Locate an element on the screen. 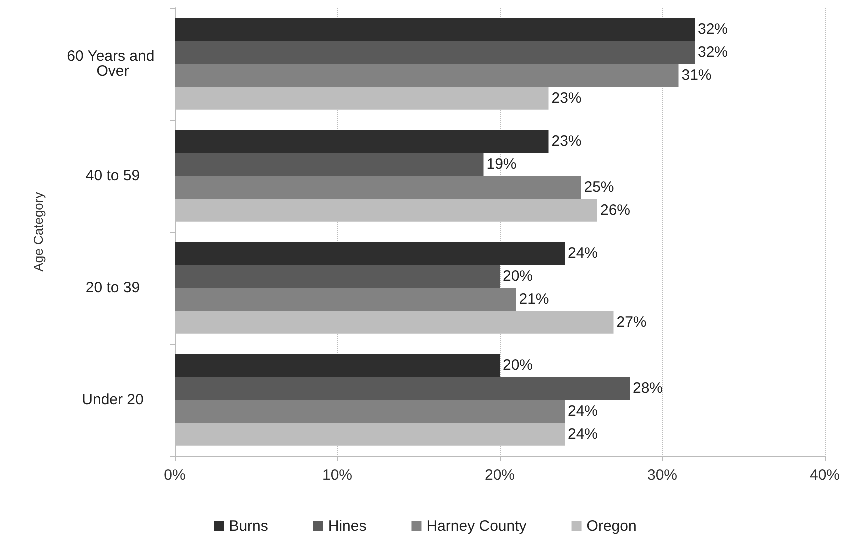 This screenshot has width=851, height=544. data-label: 19% is located at coordinates (501, 165).